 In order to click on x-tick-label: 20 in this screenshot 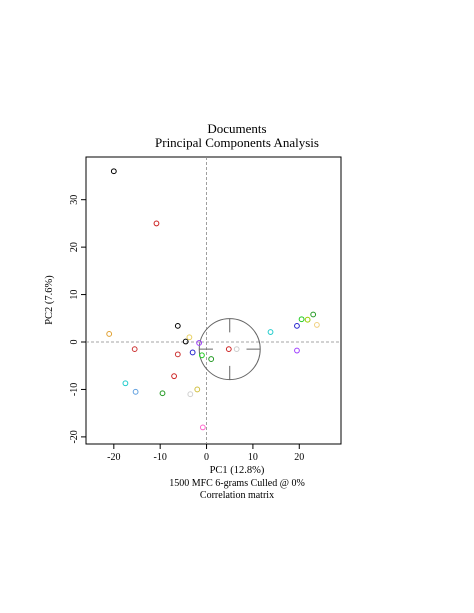, I will do `click(299, 457)`.